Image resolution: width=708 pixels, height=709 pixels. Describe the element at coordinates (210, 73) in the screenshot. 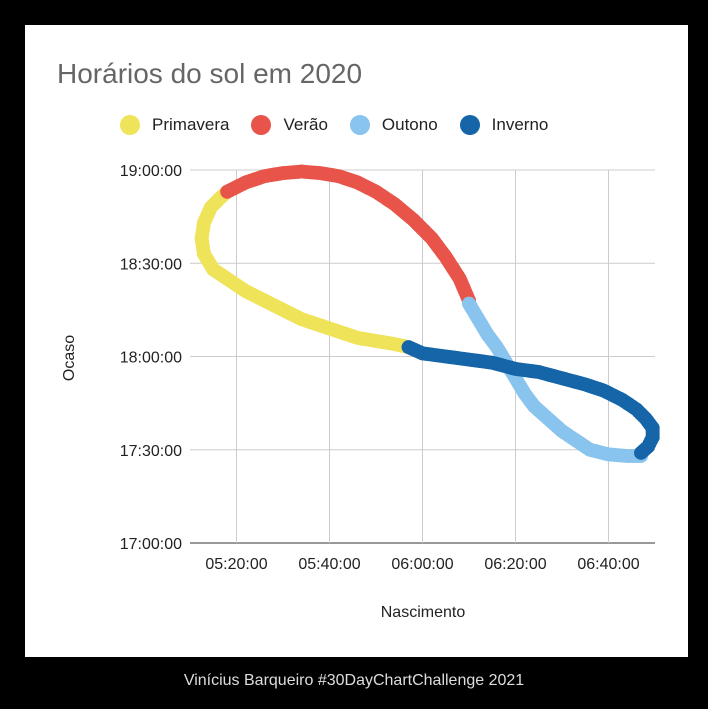

I see `chart-title: Horários do sol em 2020` at that location.